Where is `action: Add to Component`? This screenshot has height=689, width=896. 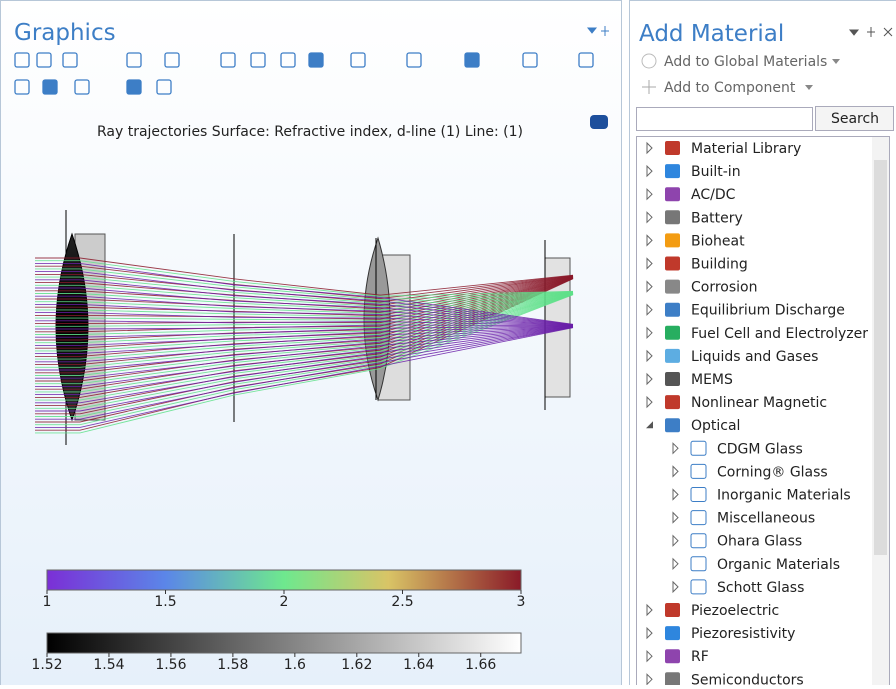
action: Add to Component is located at coordinates (730, 88).